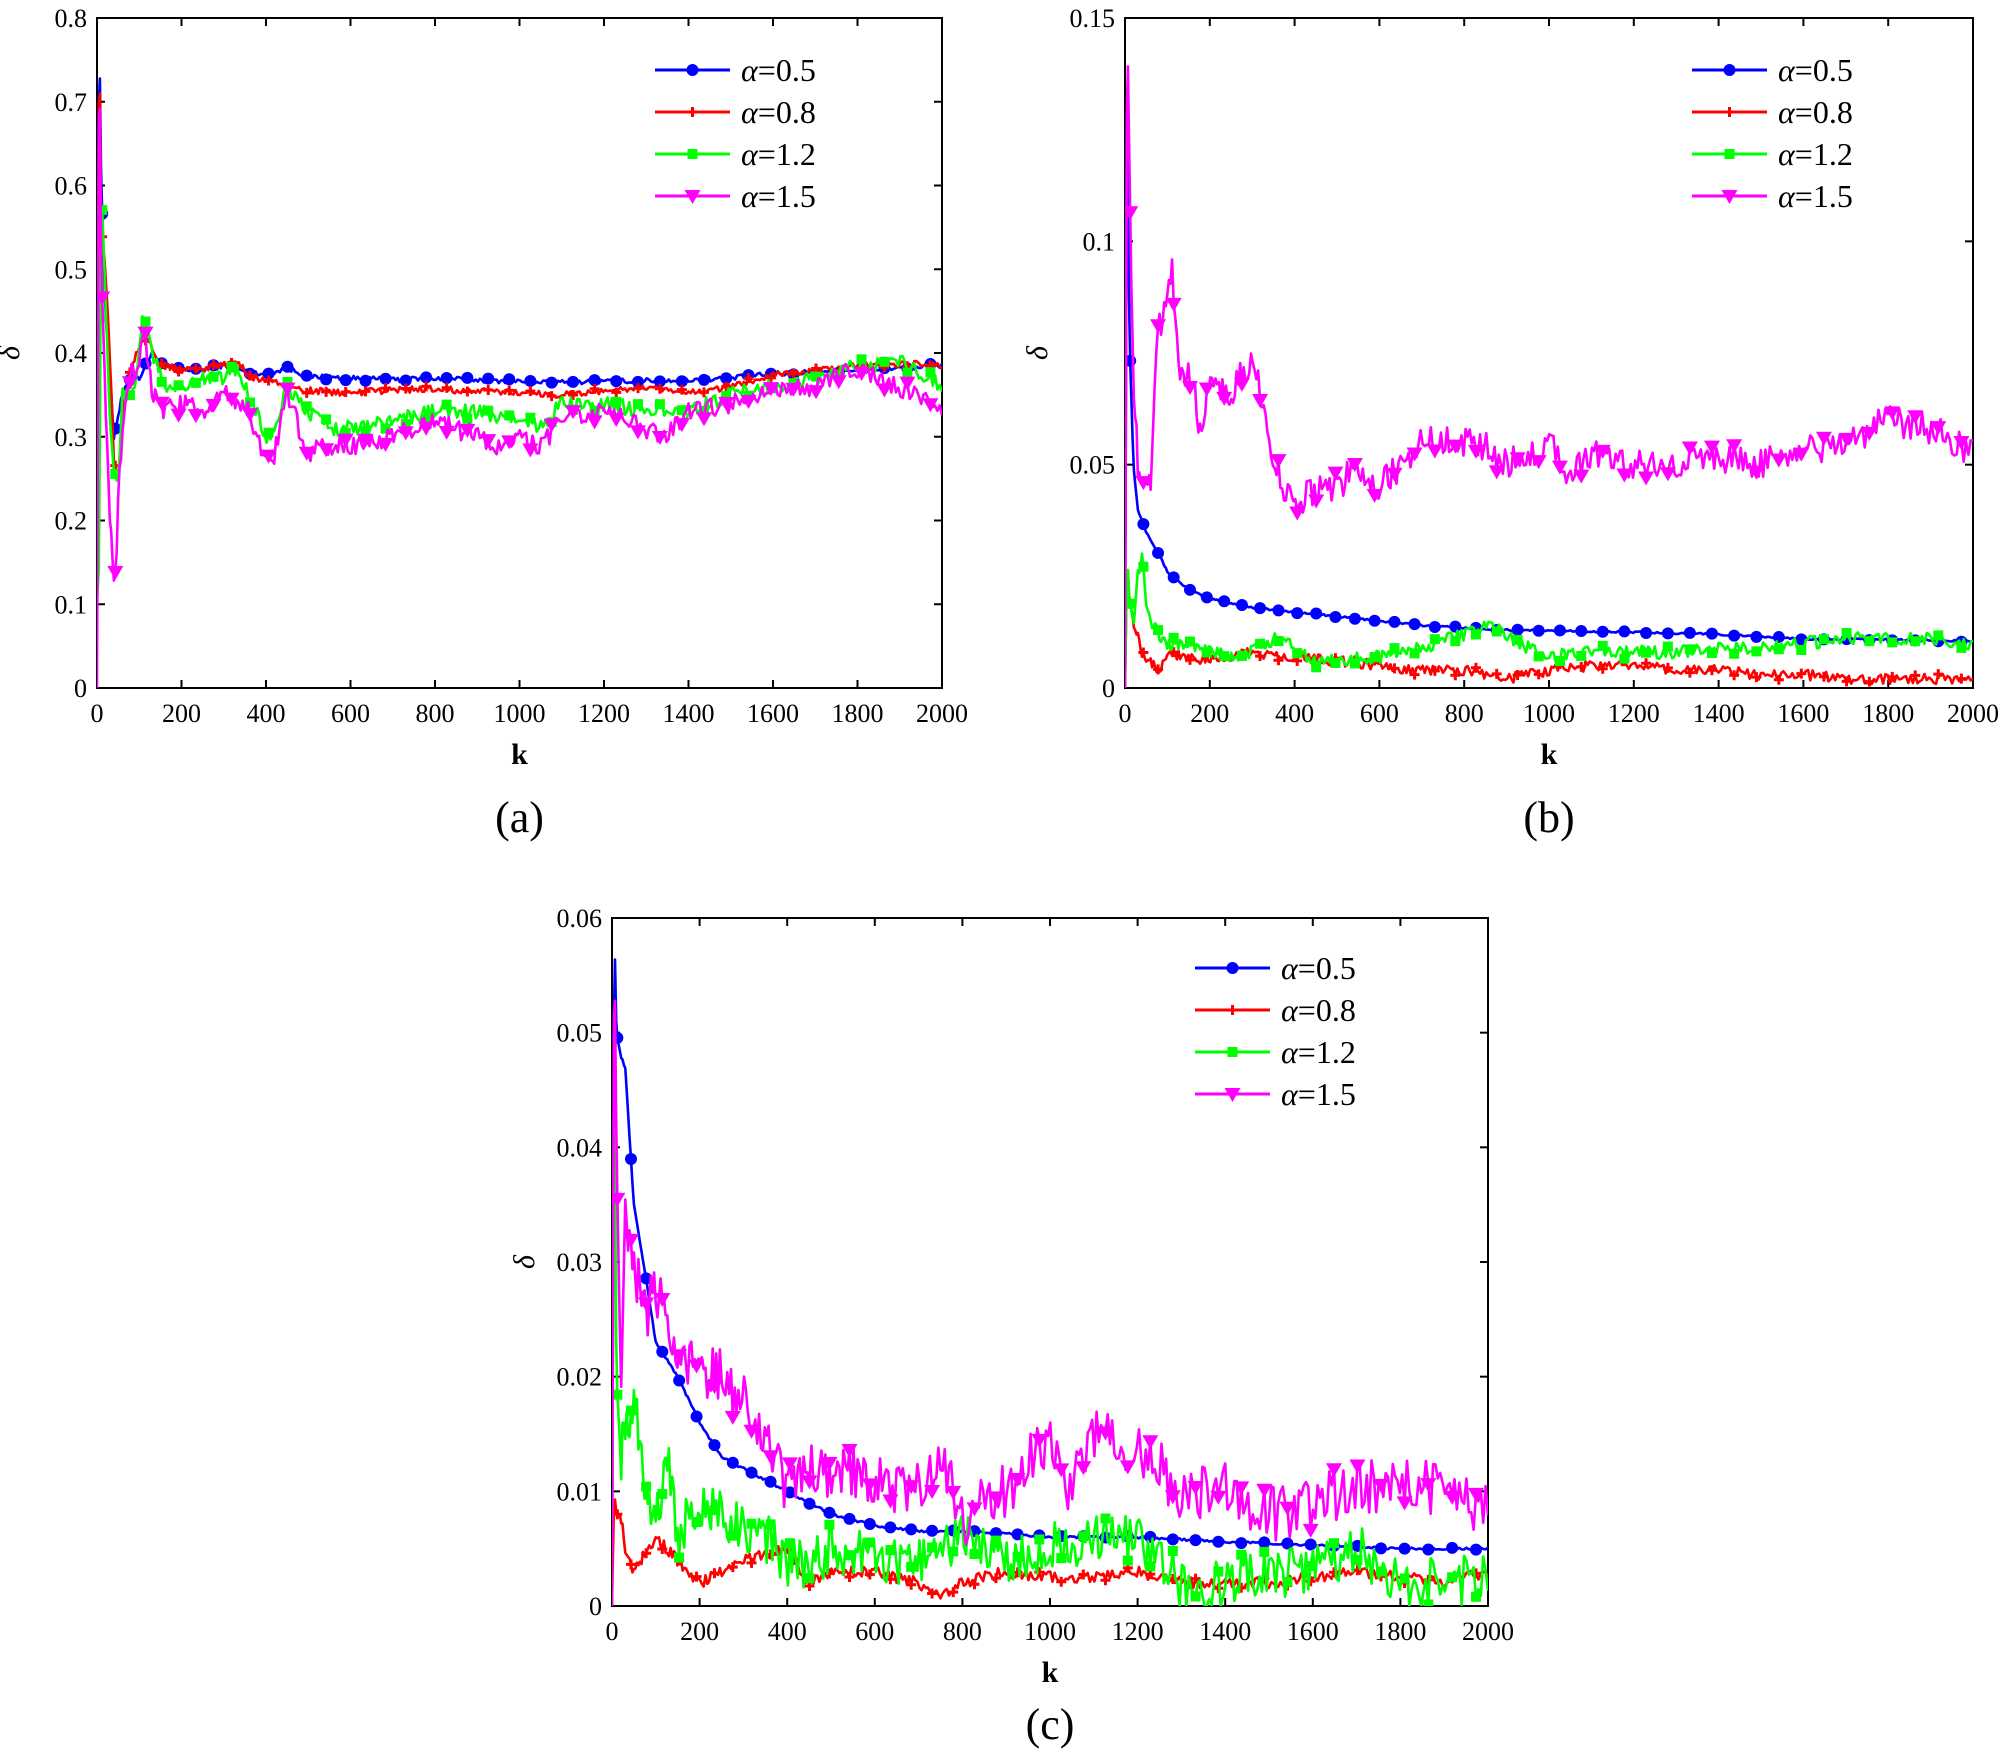  What do you see at coordinates (580, 1377) in the screenshot?
I see `y-tick-label: 0.02` at bounding box center [580, 1377].